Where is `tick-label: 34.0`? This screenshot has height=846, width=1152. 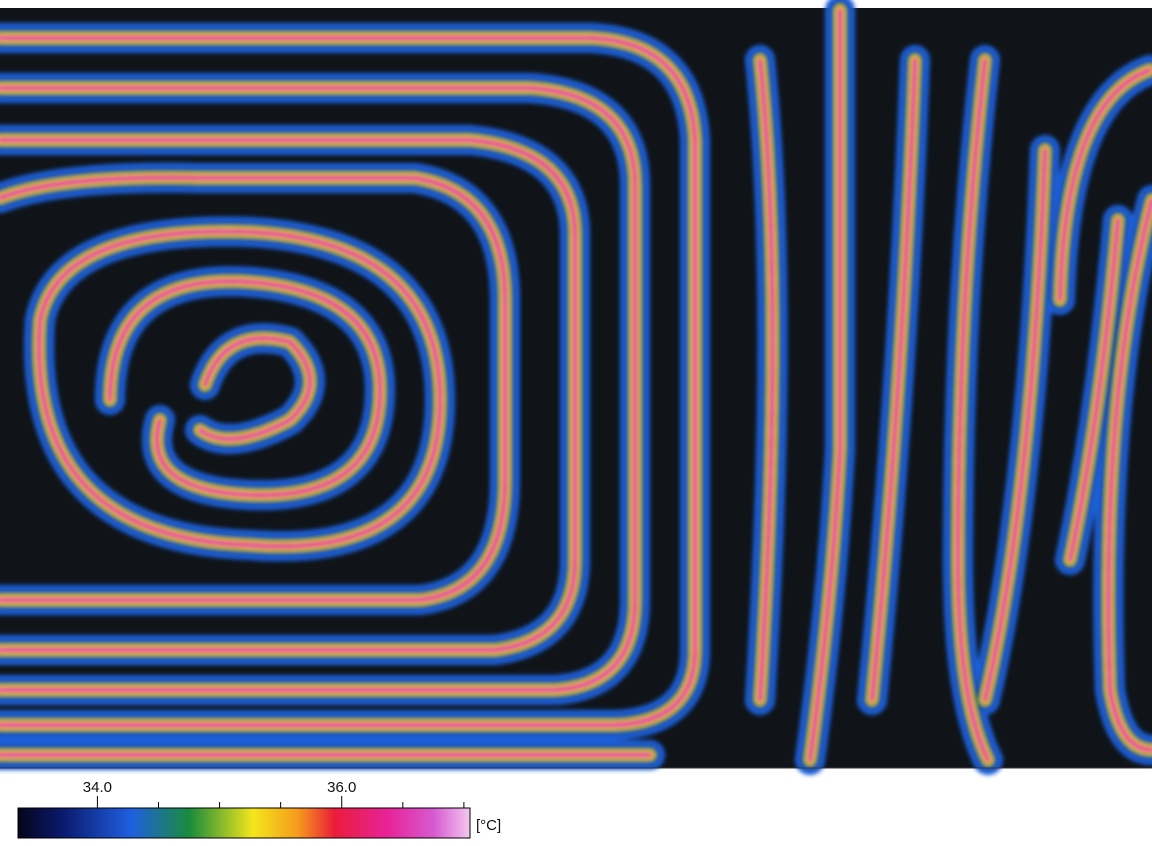 tick-label: 34.0 is located at coordinates (97, 787).